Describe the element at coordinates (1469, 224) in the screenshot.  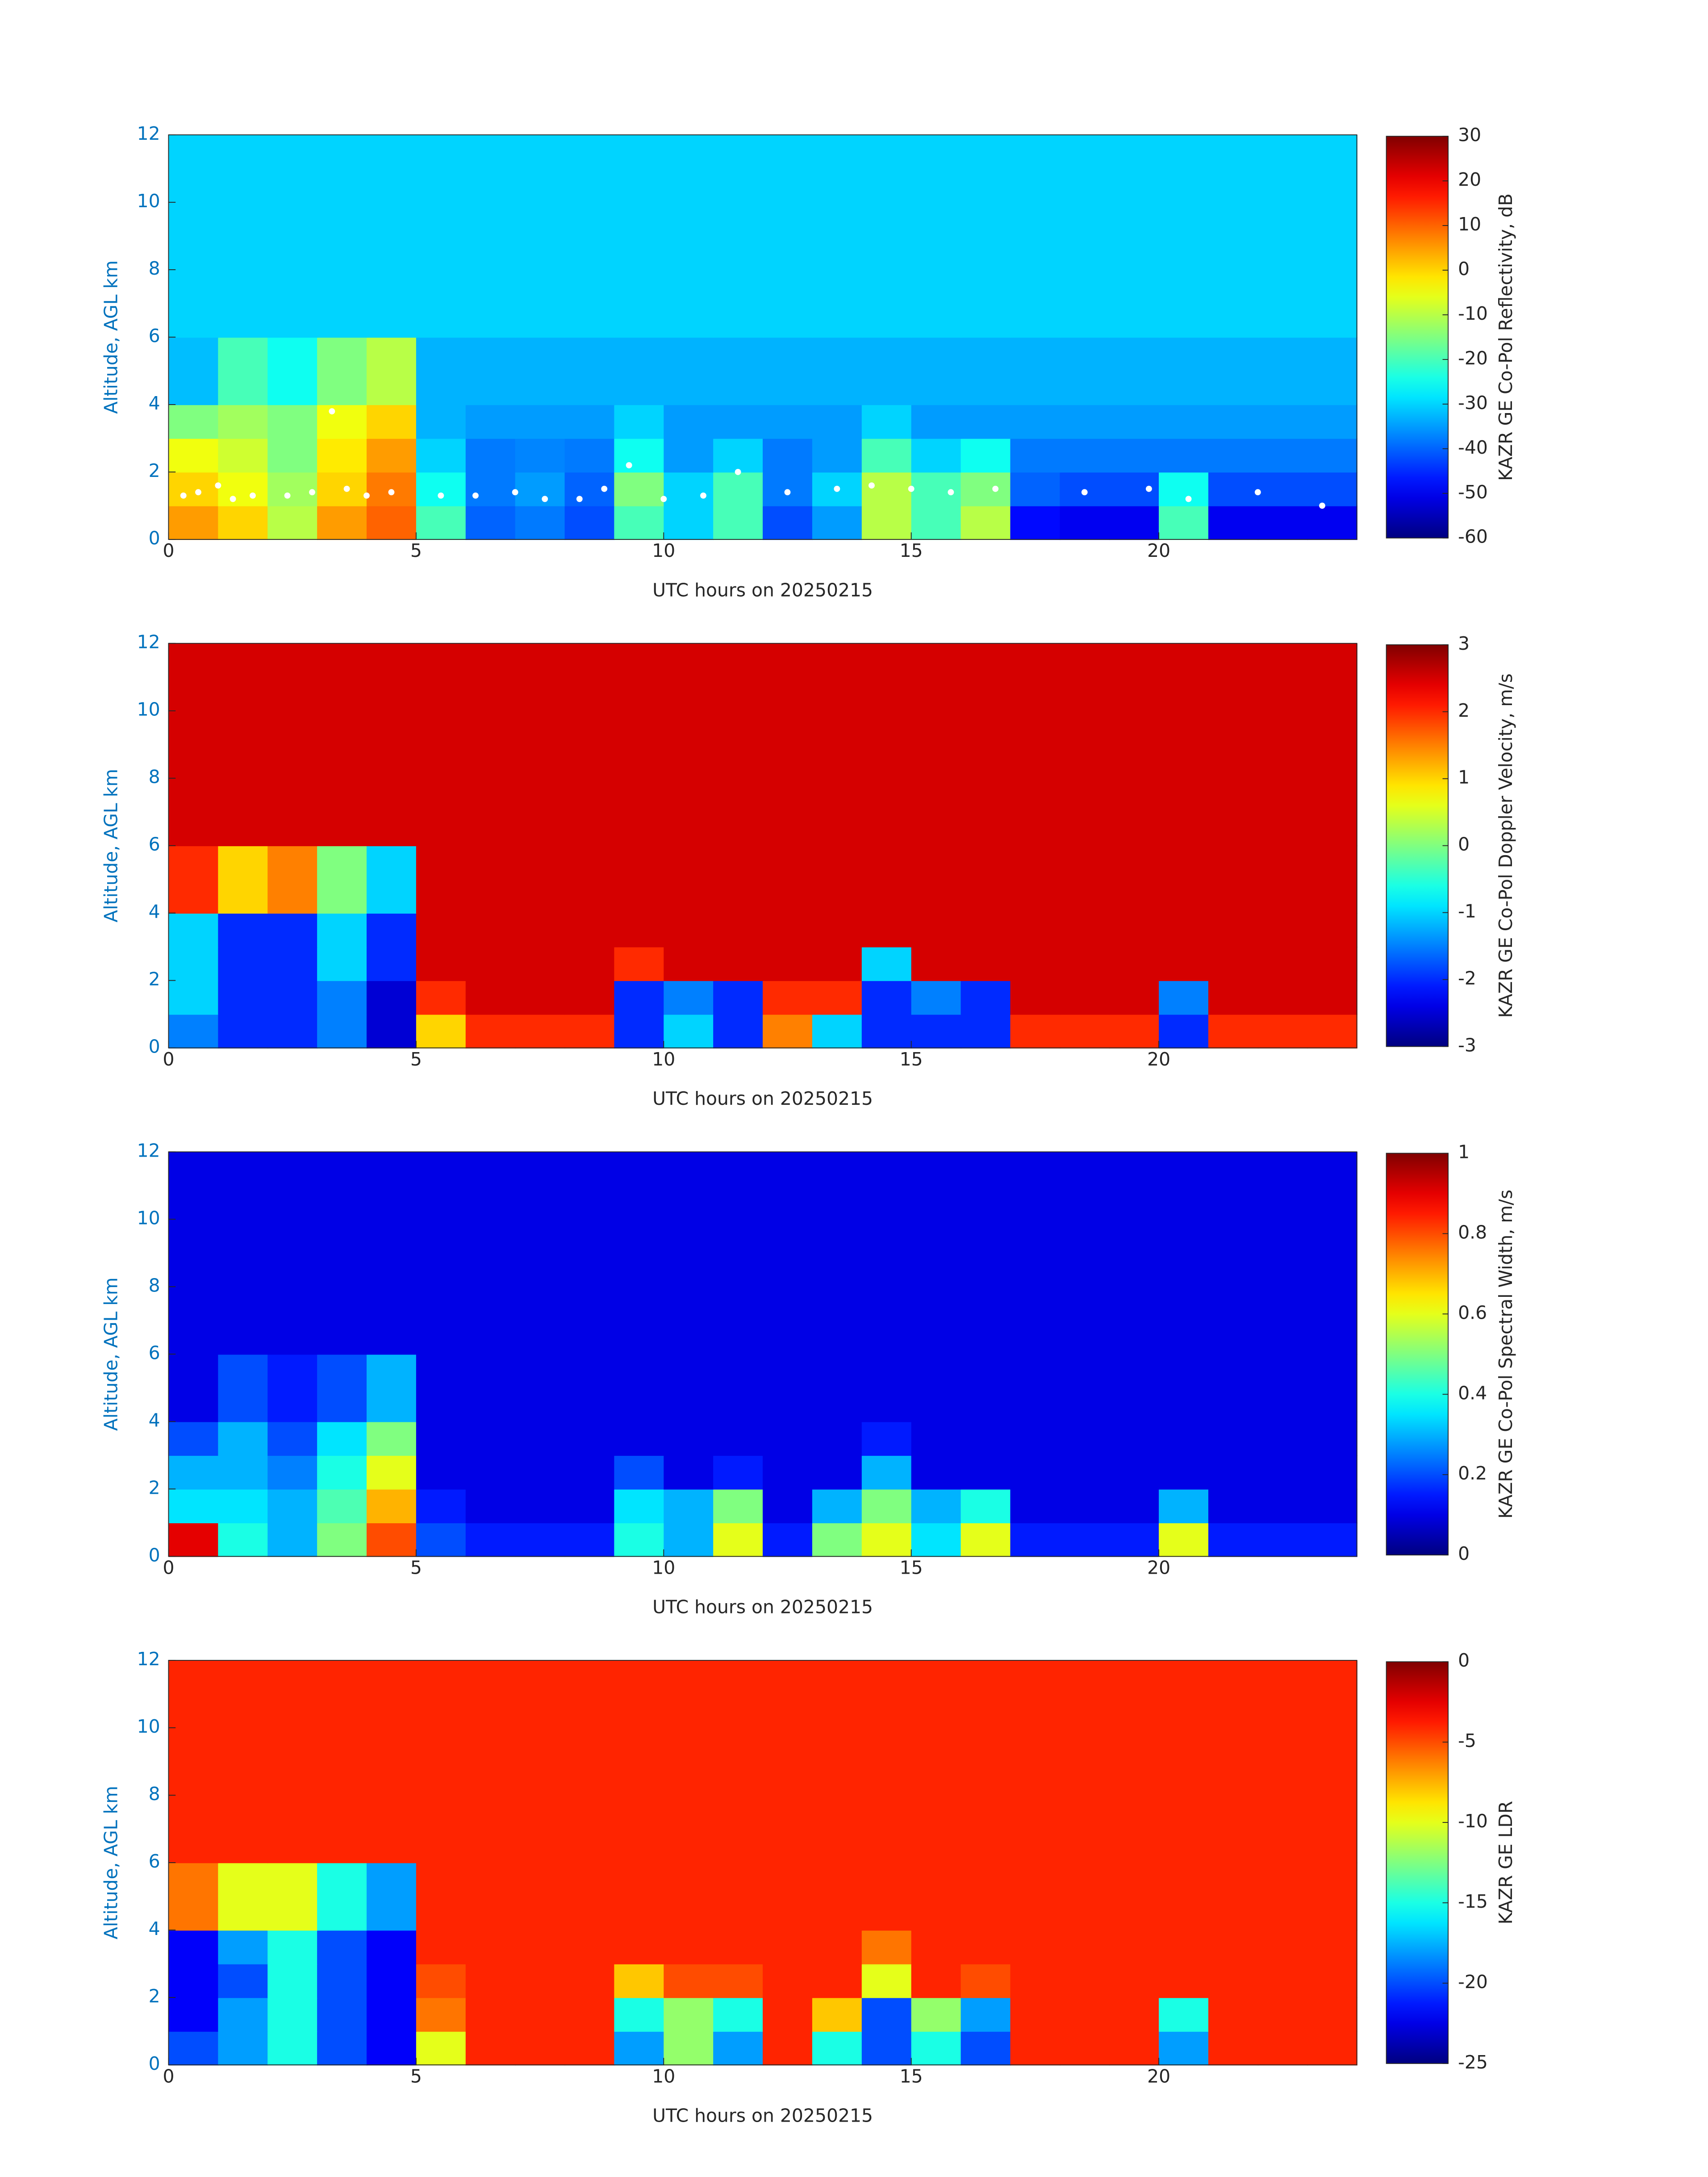
I see `colorbar-tick-label: 10` at that location.